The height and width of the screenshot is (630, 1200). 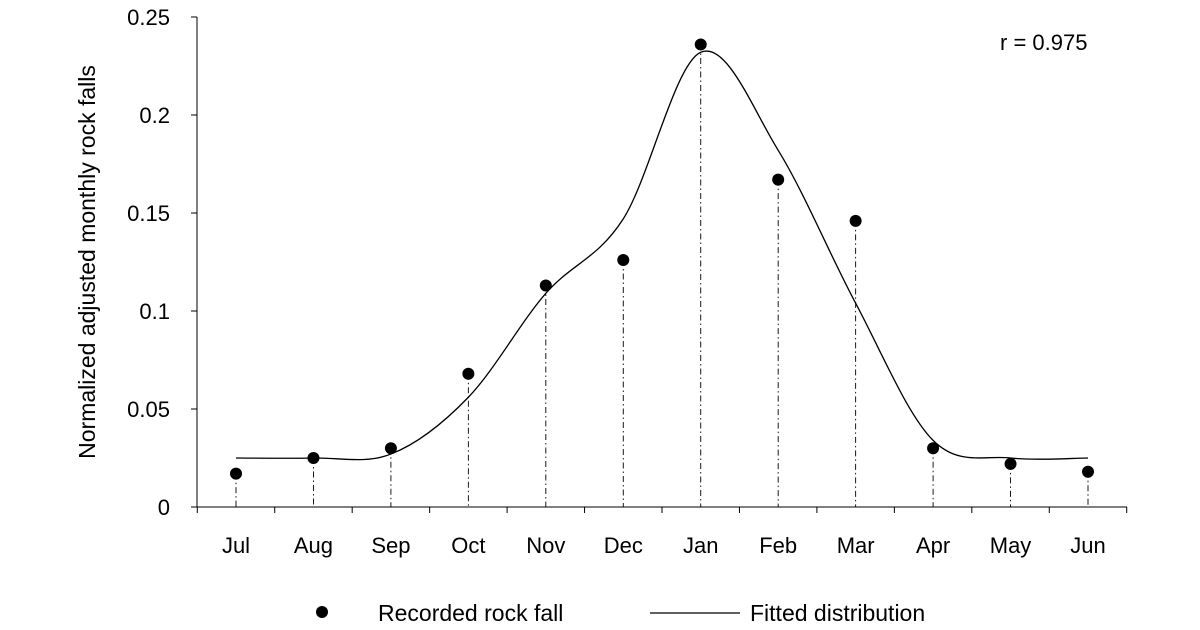 I want to click on legend-marker-recorded, so click(x=322, y=612).